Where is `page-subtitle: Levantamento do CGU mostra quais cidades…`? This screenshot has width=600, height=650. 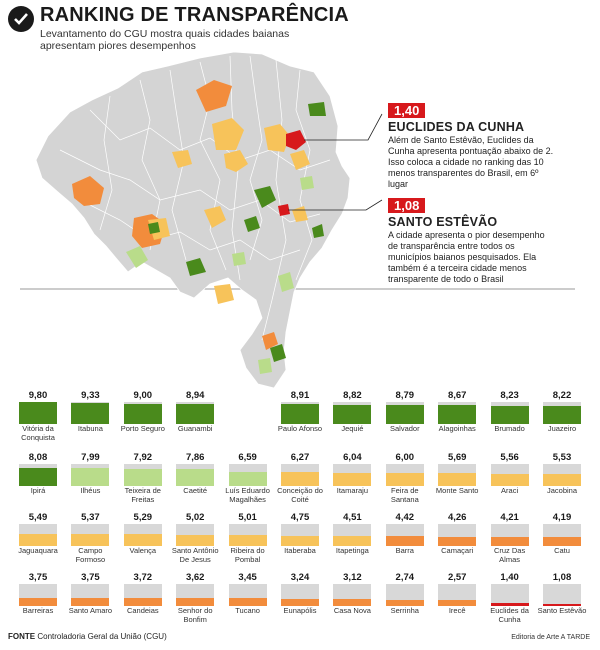 page-subtitle: Levantamento do CGU mostra quais cidades… is located at coordinates (165, 40).